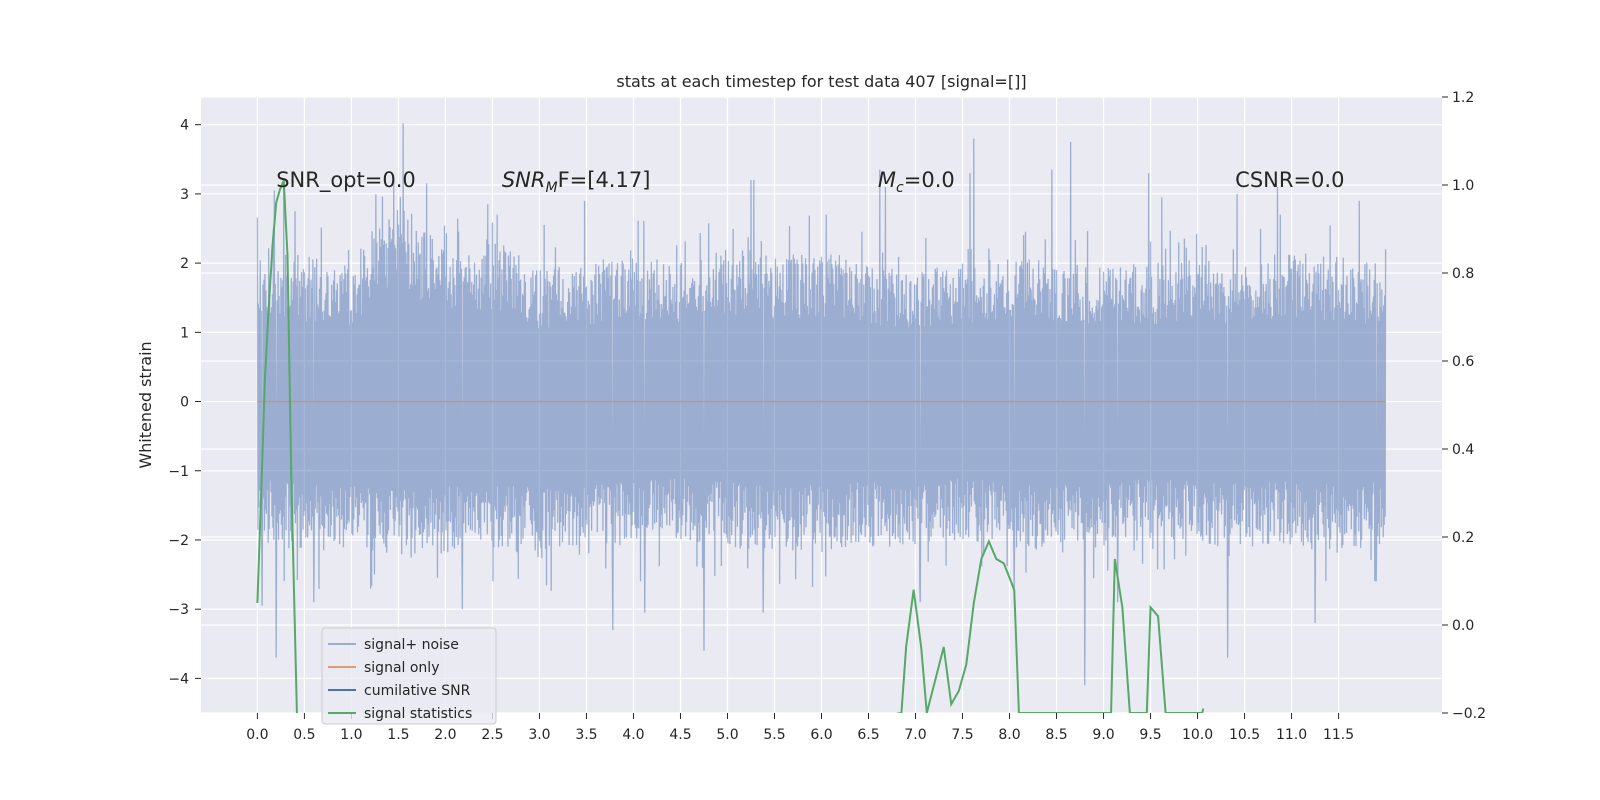 The width and height of the screenshot is (1600, 800). Describe the element at coordinates (178, 679) in the screenshot. I see `y-tick-label: −4` at that location.